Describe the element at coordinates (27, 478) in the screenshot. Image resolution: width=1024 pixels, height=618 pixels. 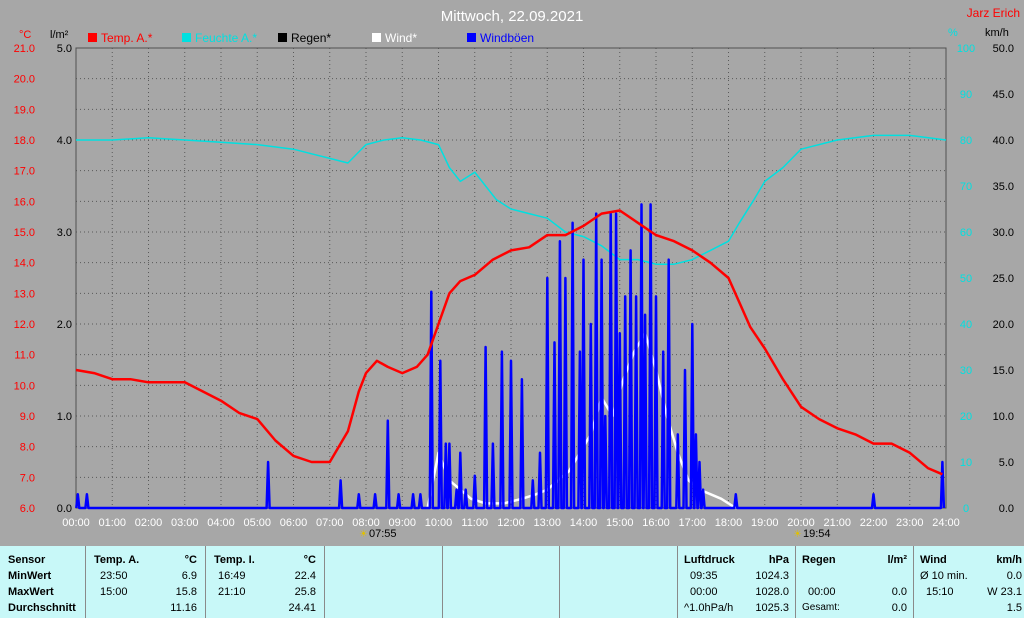
I see `temp-tick-label: 7.0` at that location.